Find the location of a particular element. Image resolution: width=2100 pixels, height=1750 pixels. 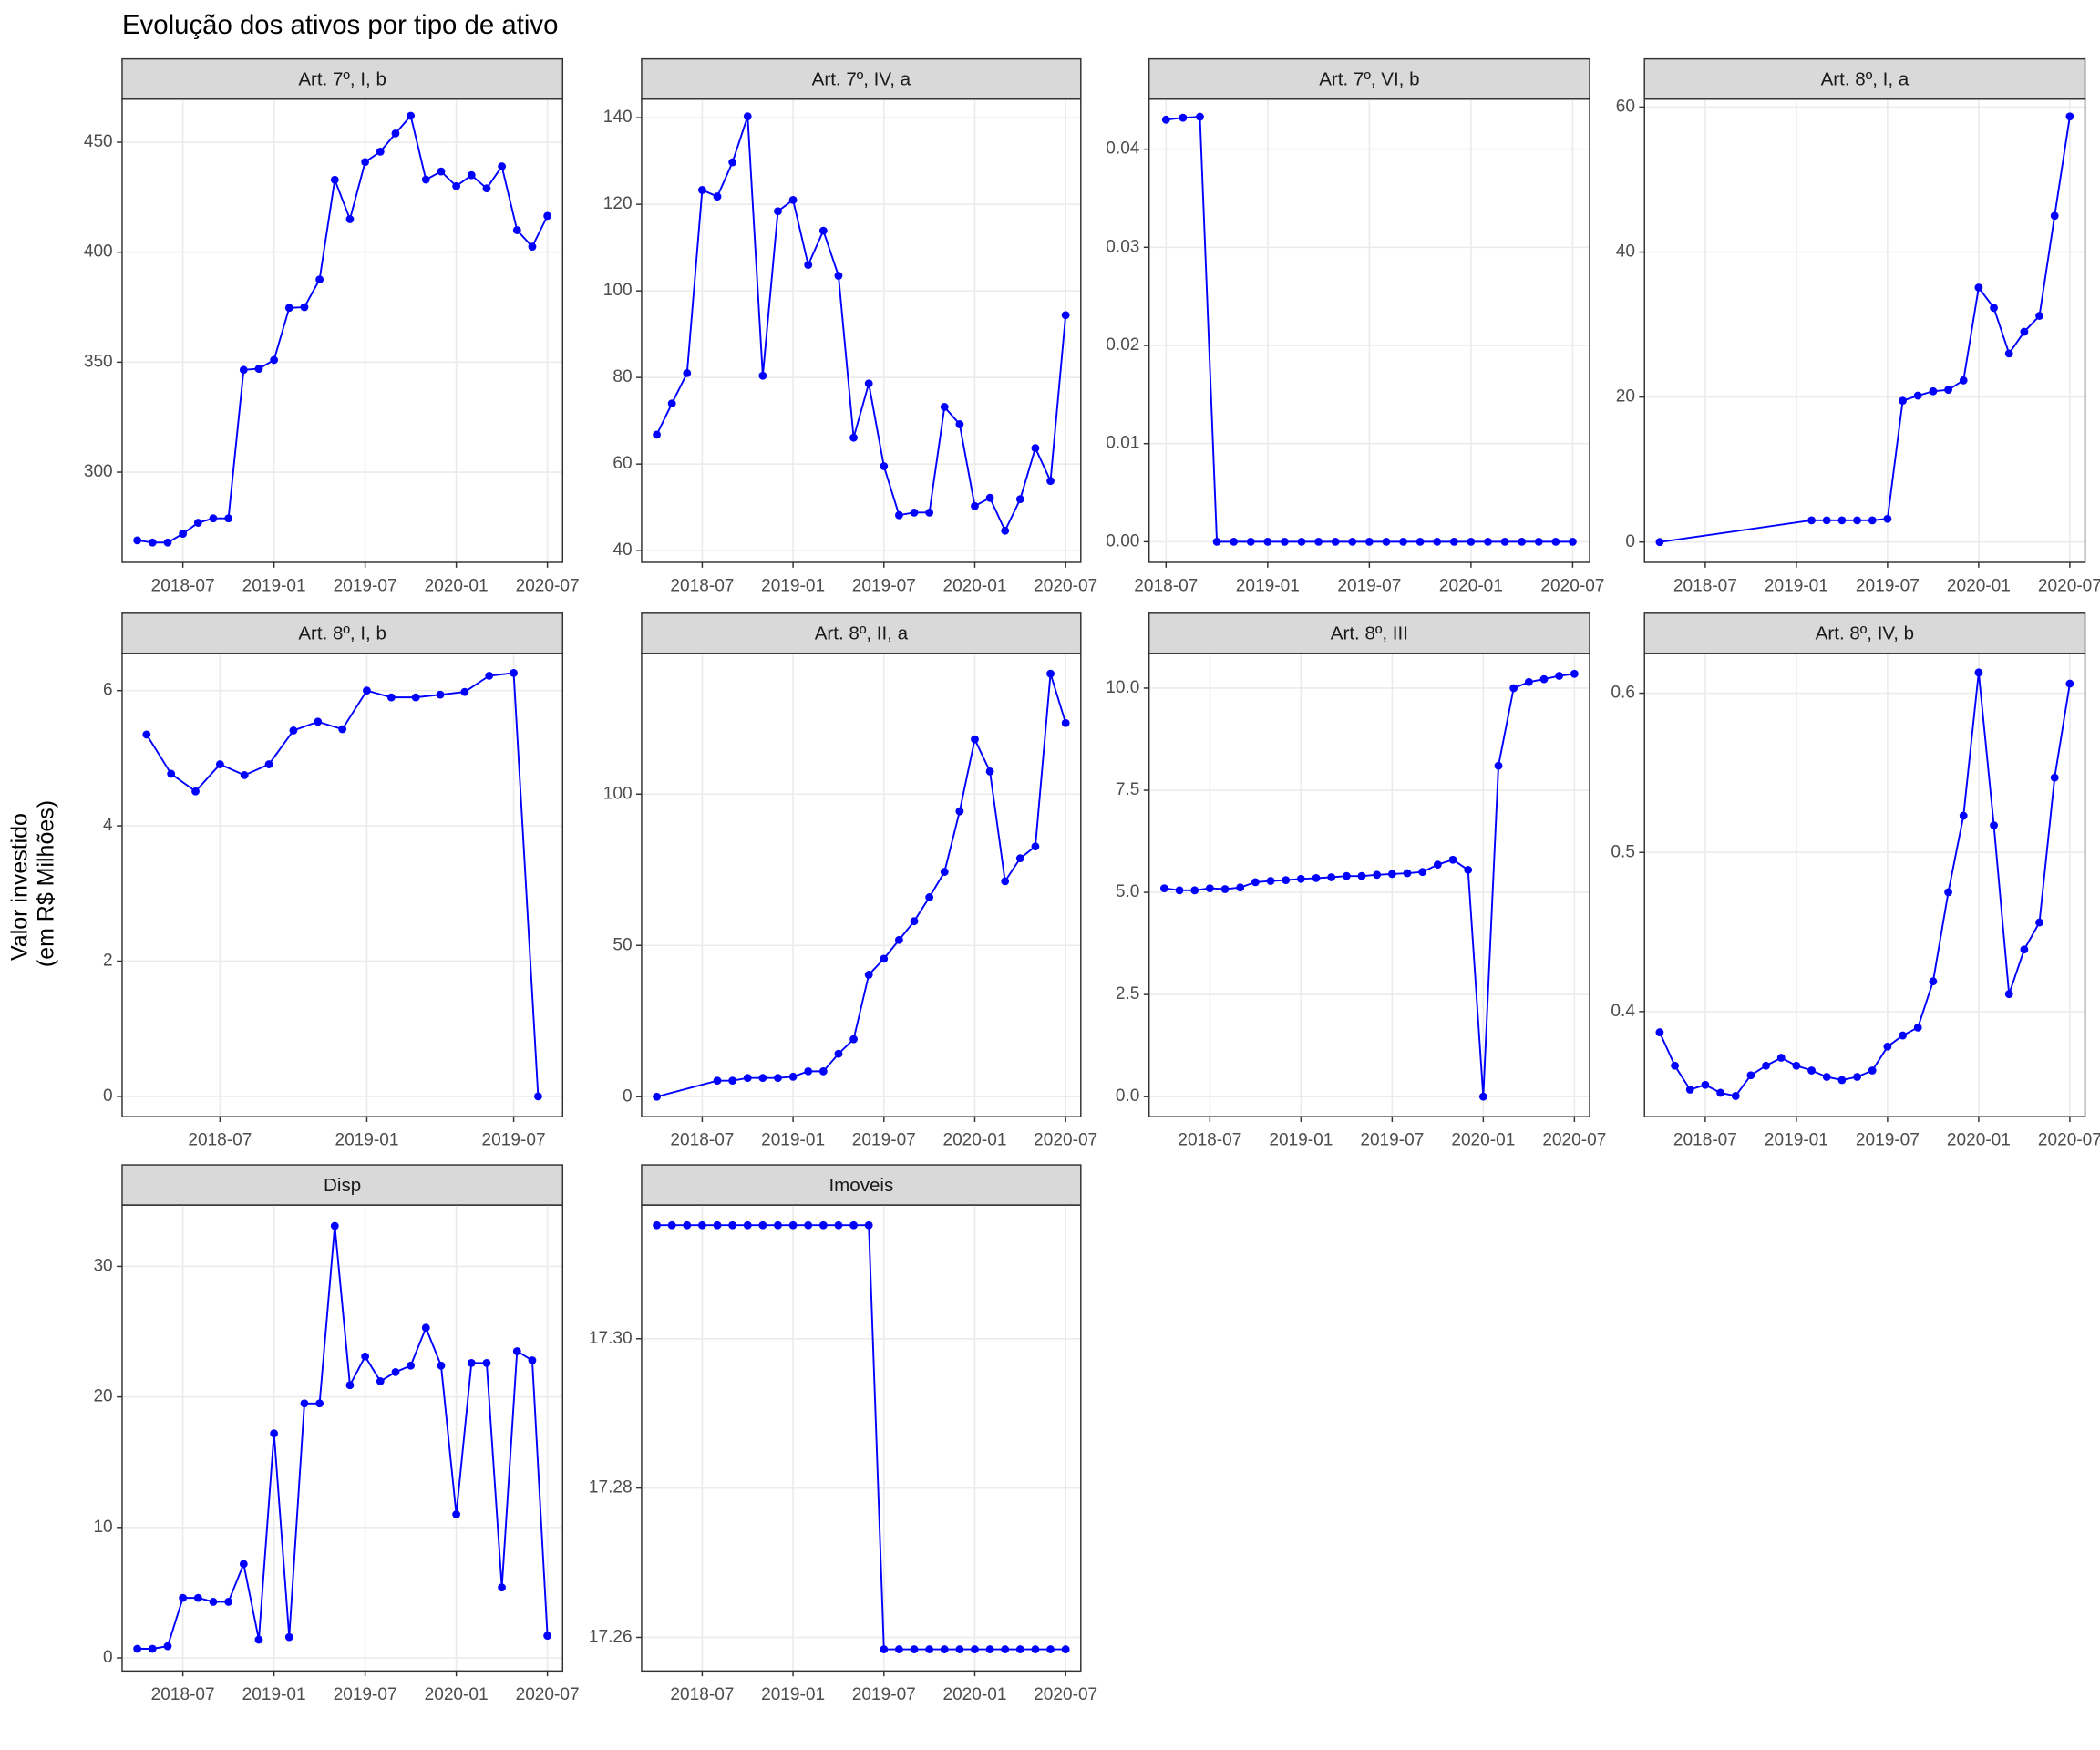

strip-background is located at coordinates (1369, 633).